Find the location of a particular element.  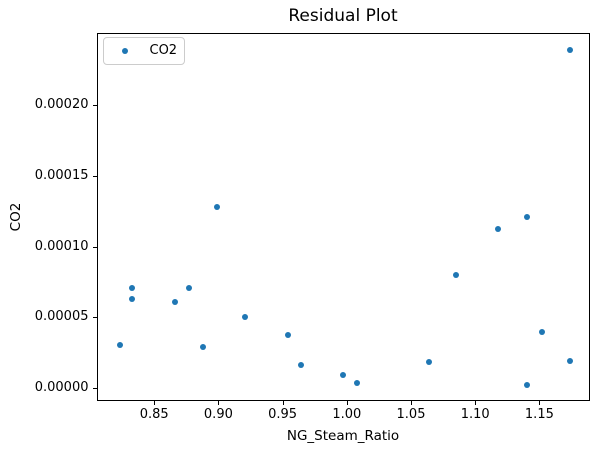

x-tick-label: 0.85 is located at coordinates (154, 414).